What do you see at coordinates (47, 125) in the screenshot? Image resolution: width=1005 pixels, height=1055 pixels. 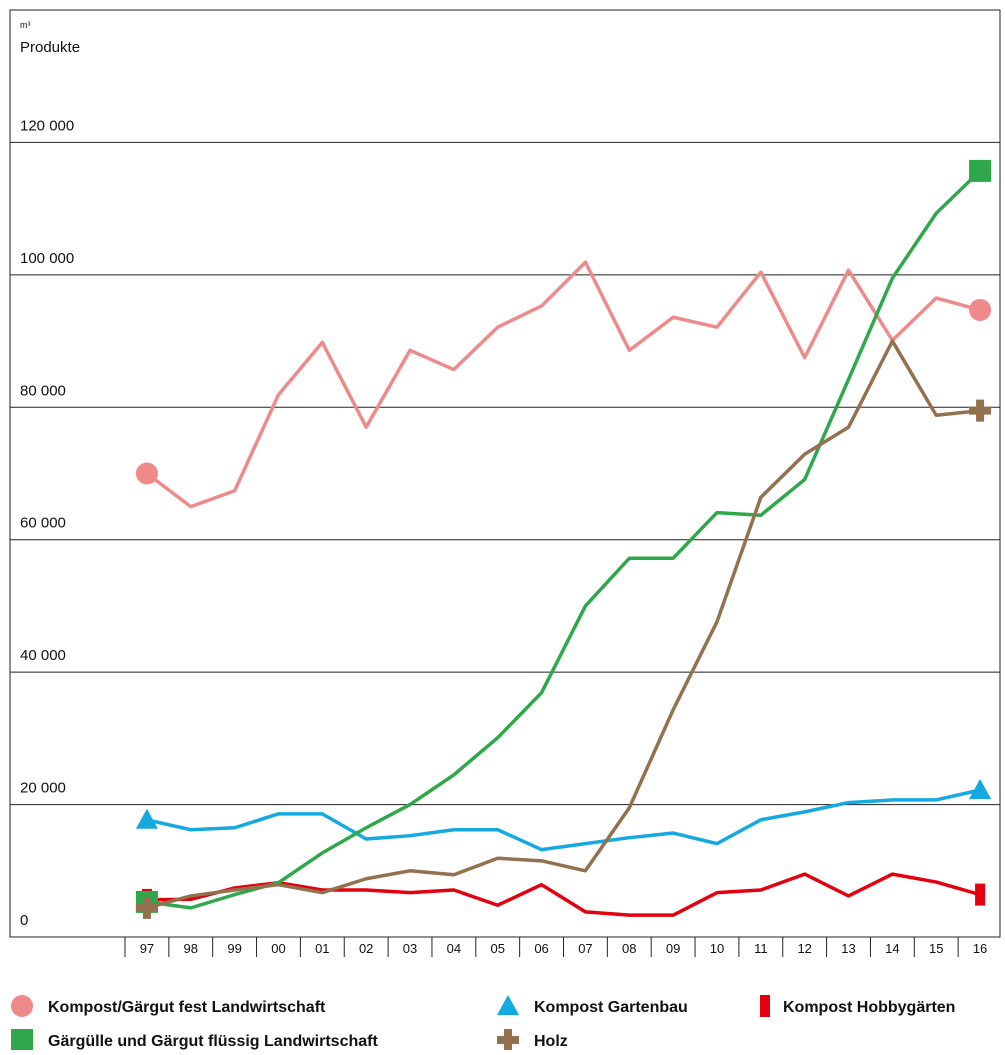 I see `y-tick-label: 120 000` at bounding box center [47, 125].